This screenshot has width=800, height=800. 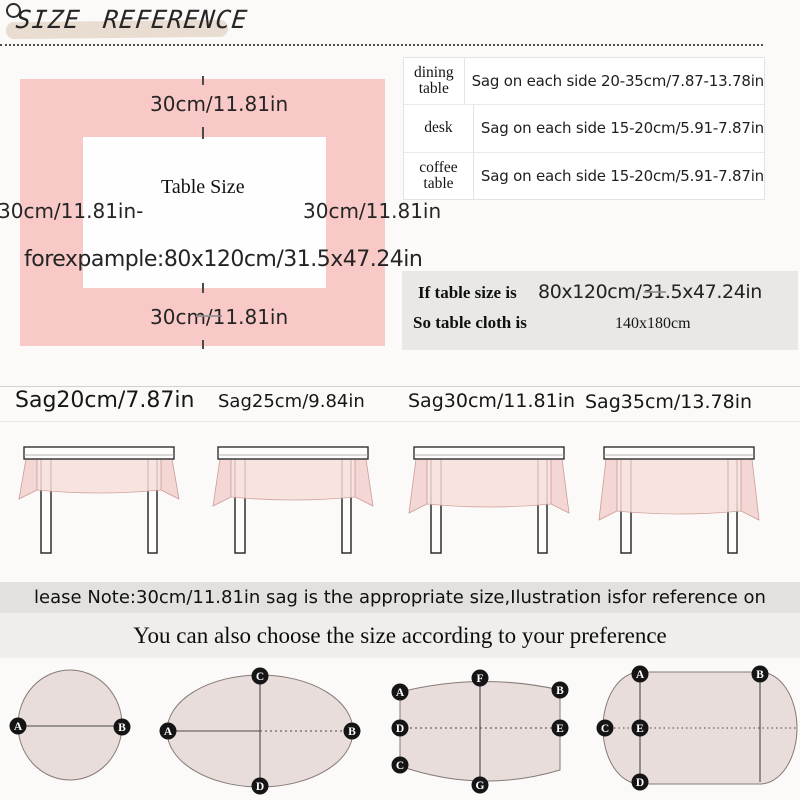 I want to click on shape-barrel: A B C D E F G, so click(x=480, y=731).